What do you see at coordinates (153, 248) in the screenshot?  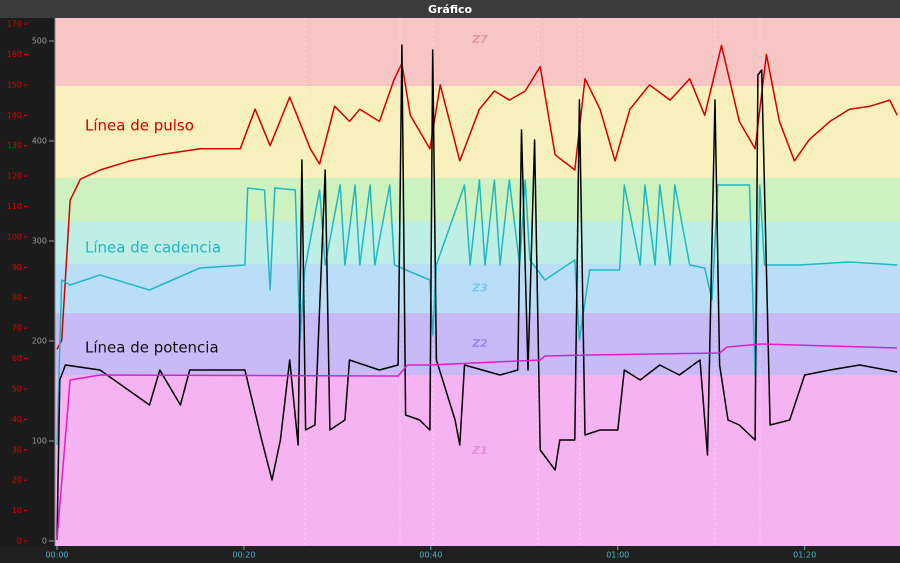 I see `series-label: Línea de cadencia` at bounding box center [153, 248].